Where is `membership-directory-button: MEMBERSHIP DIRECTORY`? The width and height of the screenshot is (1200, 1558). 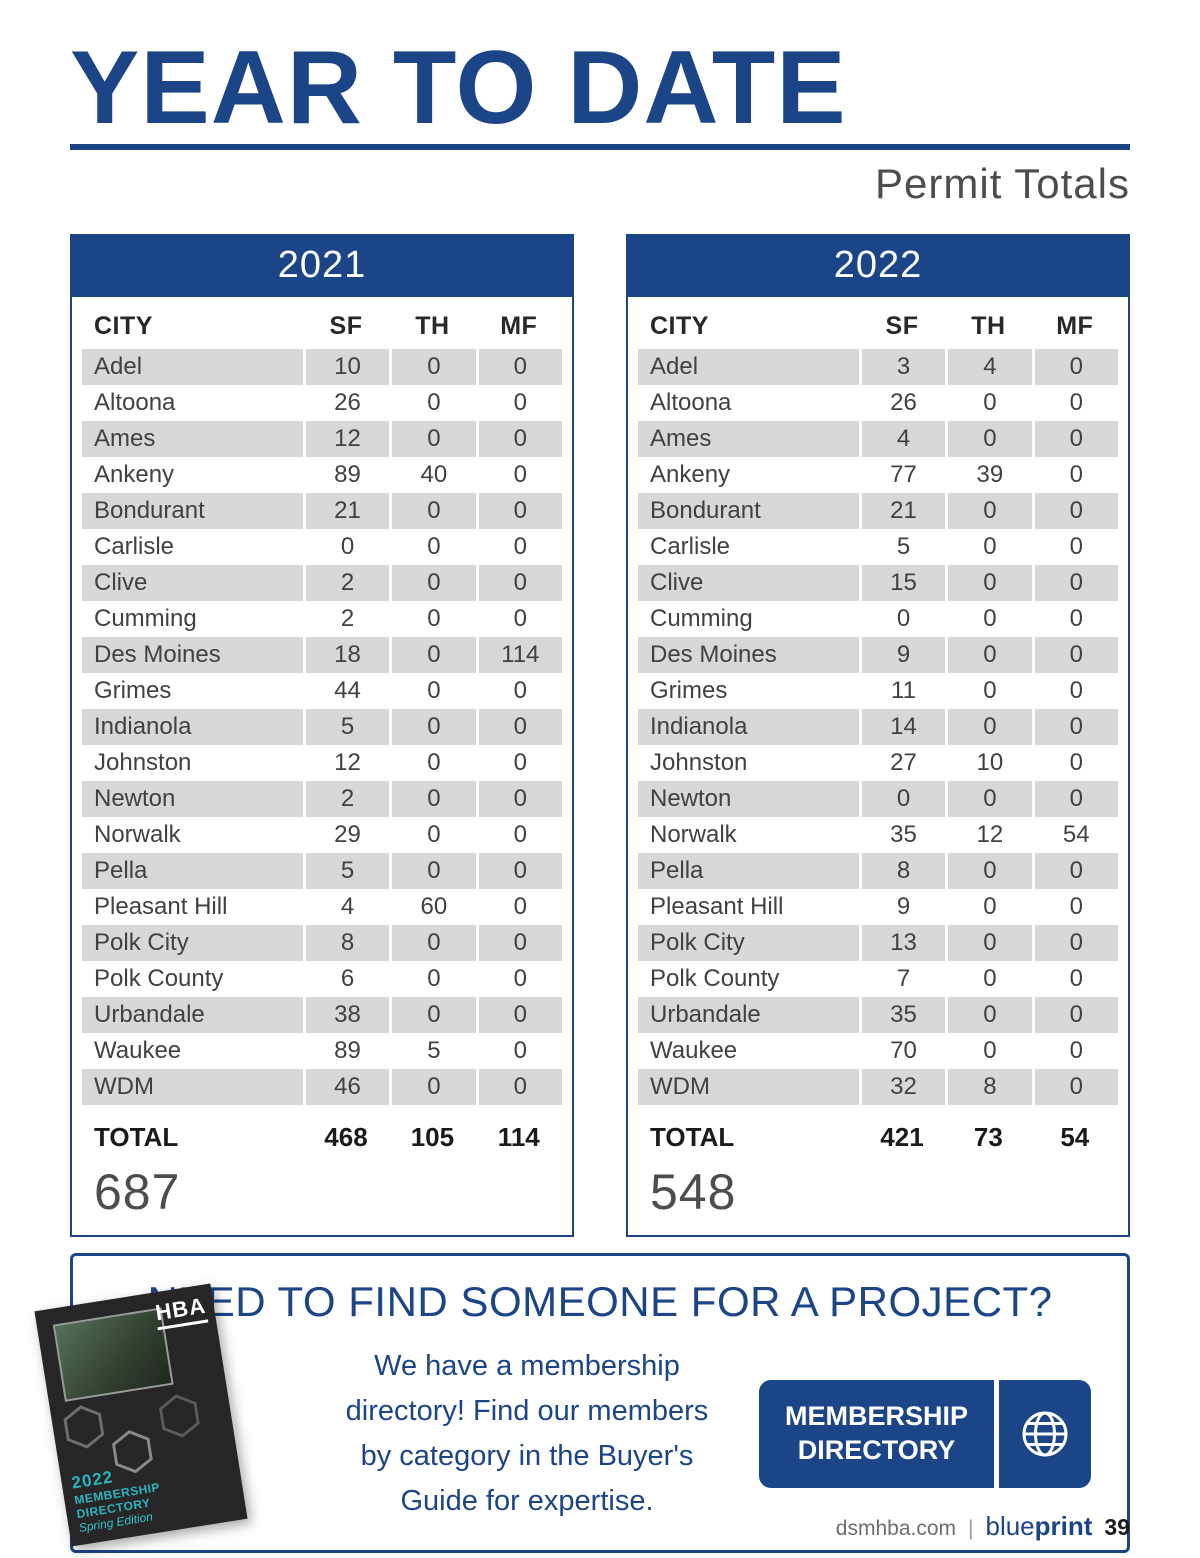
membership-directory-button: MEMBERSHIP DIRECTORY is located at coordinates (924, 1434).